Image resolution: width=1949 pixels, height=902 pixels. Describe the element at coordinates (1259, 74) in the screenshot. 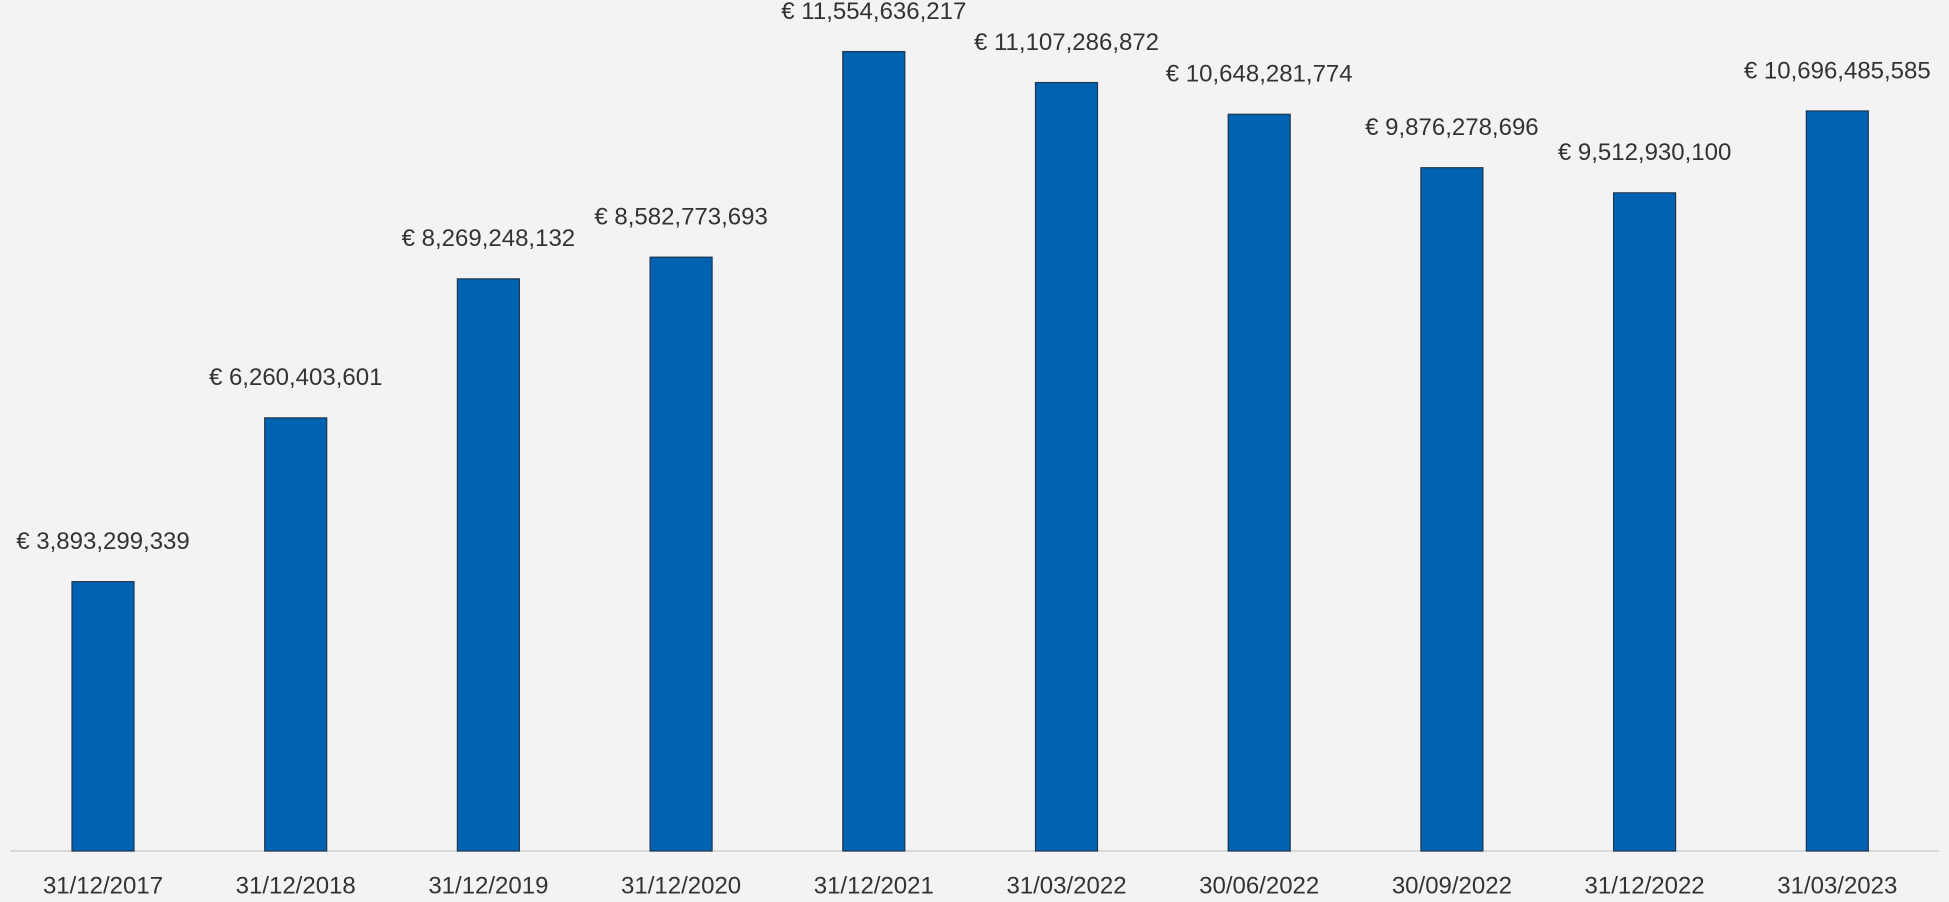

I see `data-label: € 10,648,281,774` at that location.